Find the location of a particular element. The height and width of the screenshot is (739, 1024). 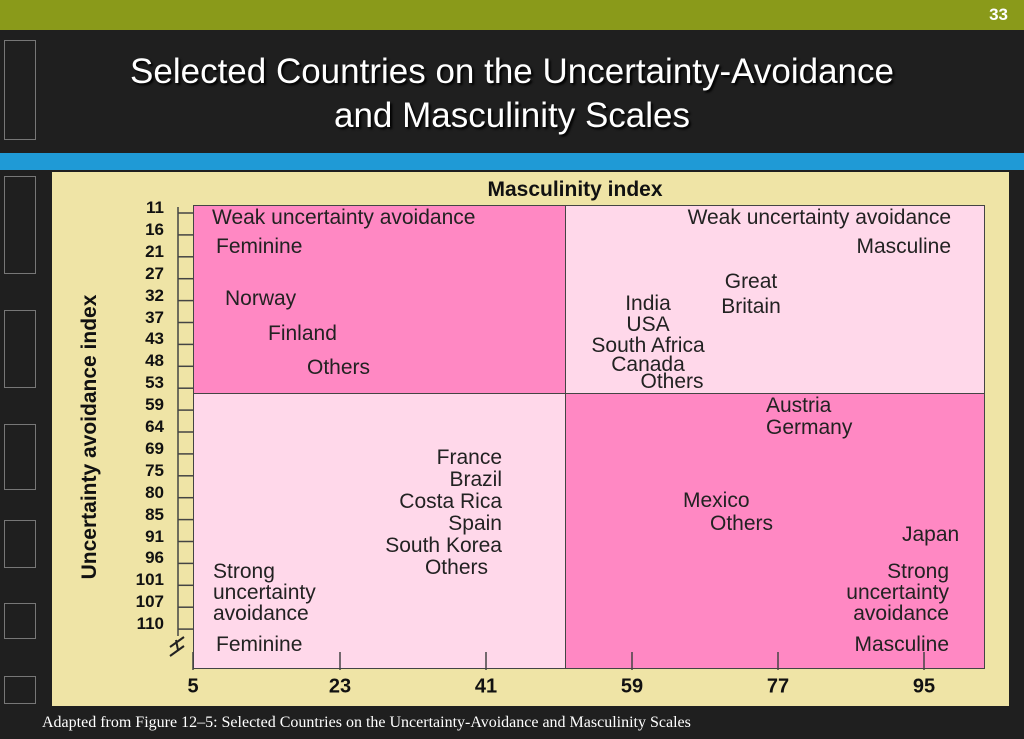

x-tick-label: 95 is located at coordinates (924, 686).